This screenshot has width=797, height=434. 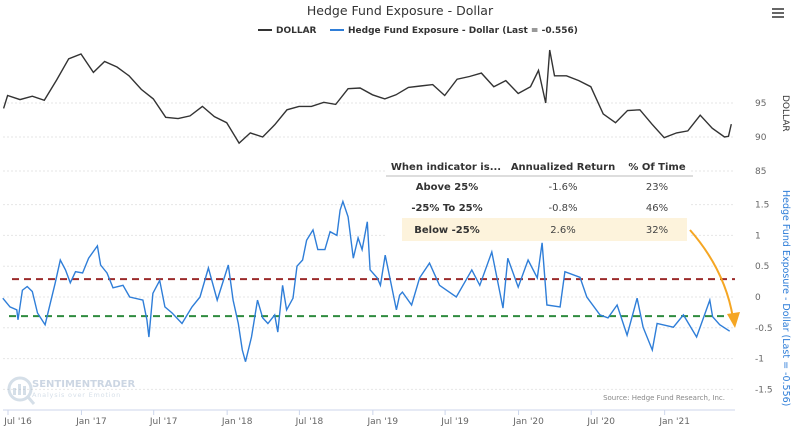 What do you see at coordinates (785, 113) in the screenshot?
I see `y-axis-title-dollar: DOLLAR` at bounding box center [785, 113].